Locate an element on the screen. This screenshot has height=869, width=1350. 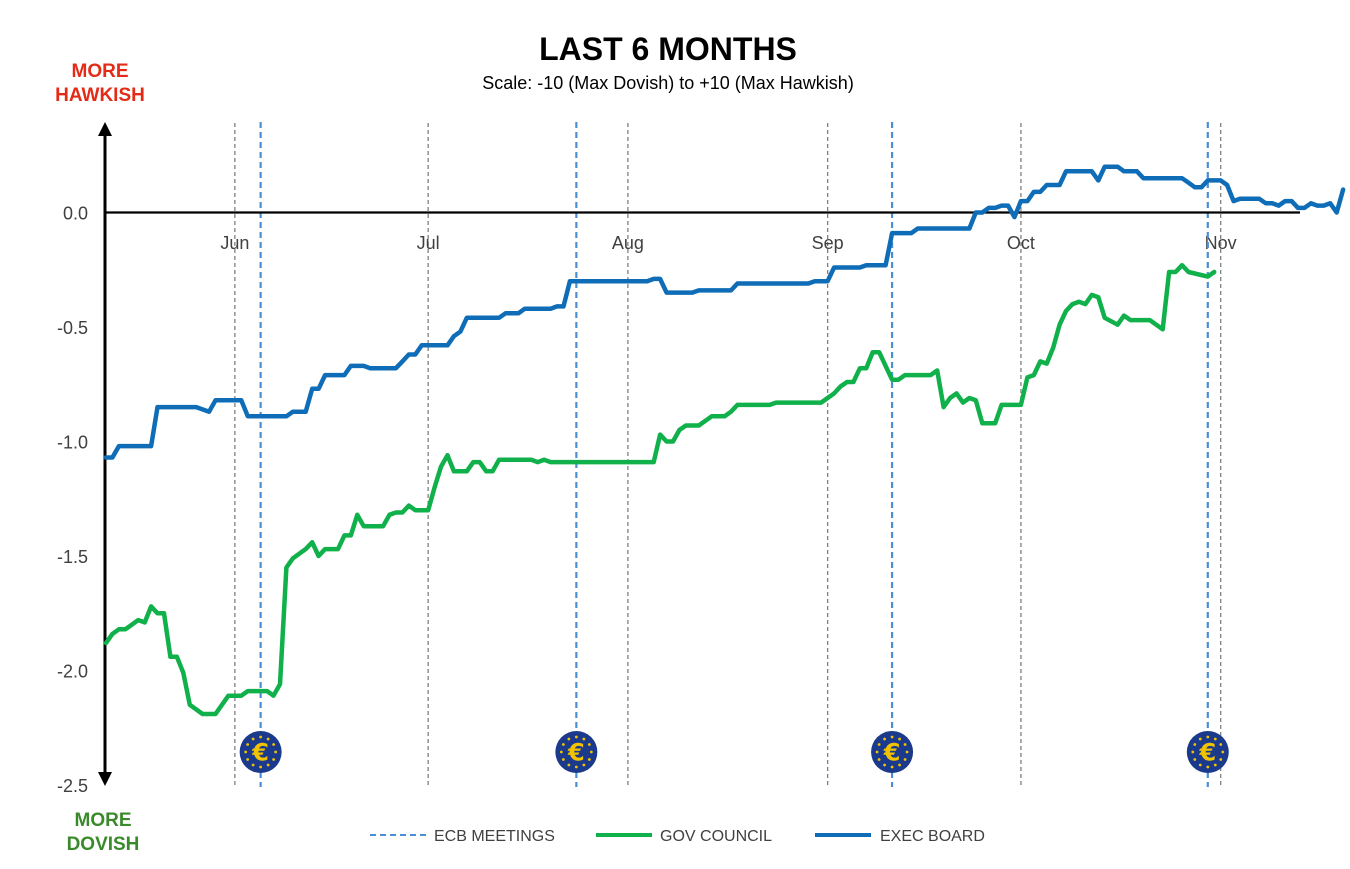
x-tick-label-sep: Sep is located at coordinates (828, 243).